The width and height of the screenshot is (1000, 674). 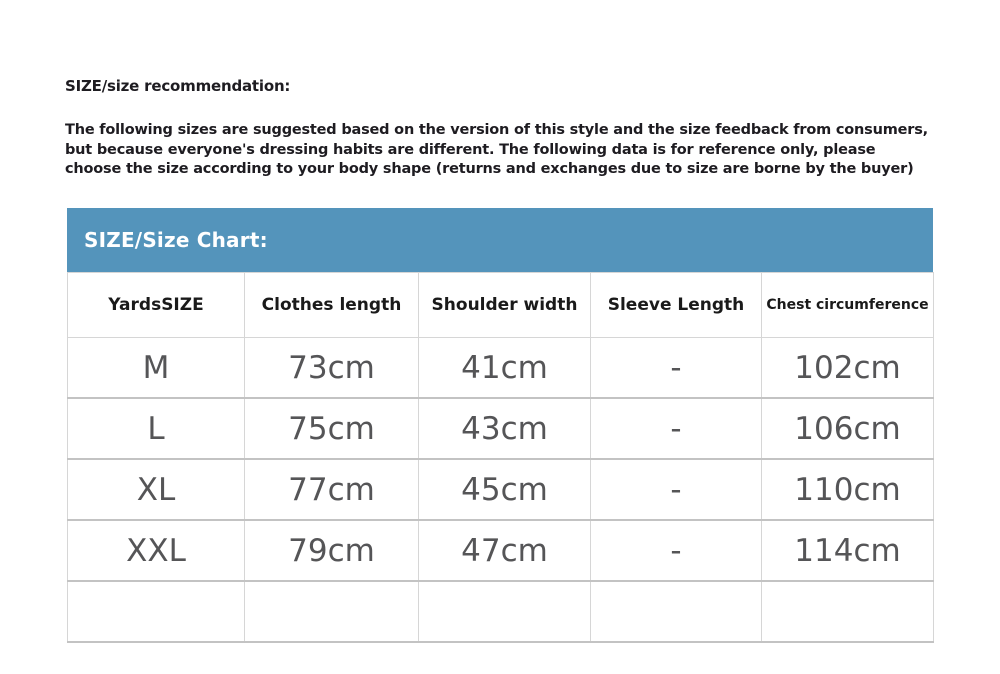 I want to click on size-chart-title: SIZE/Size Chart:, so click(x=176, y=240).